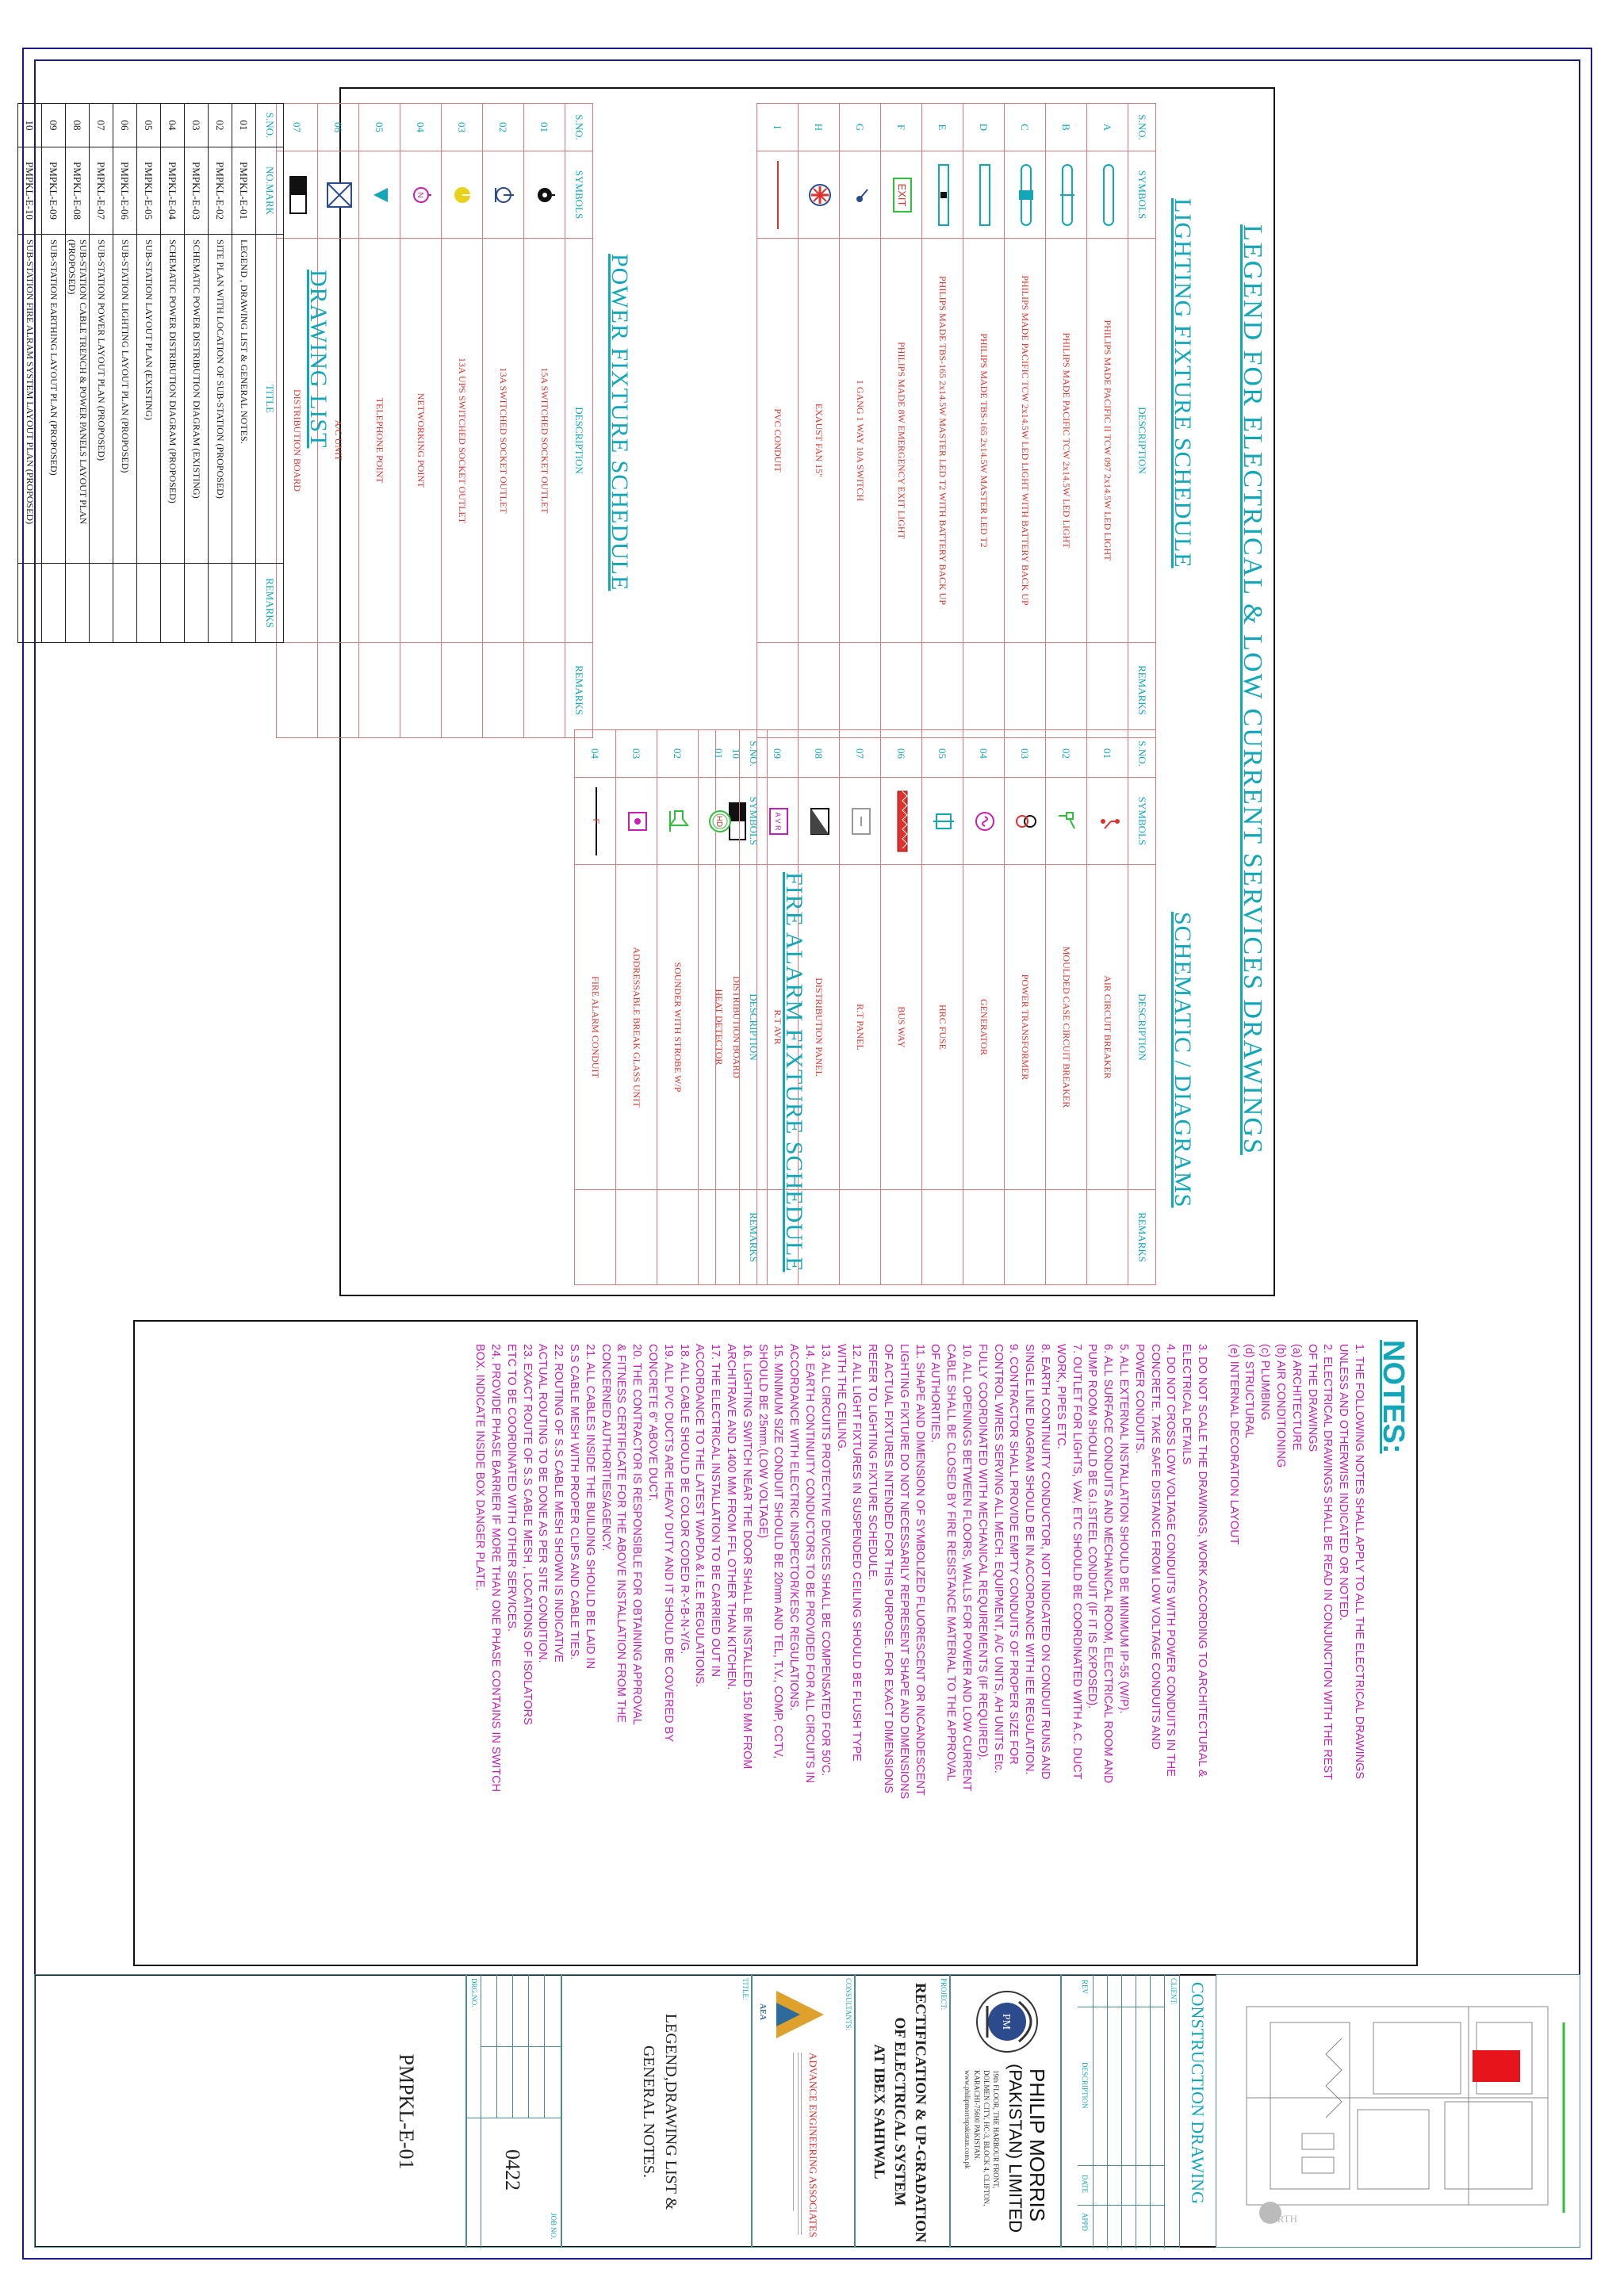  What do you see at coordinates (942, 1007) in the screenshot?
I see `table-row: 05 HRC FUSE` at bounding box center [942, 1007].